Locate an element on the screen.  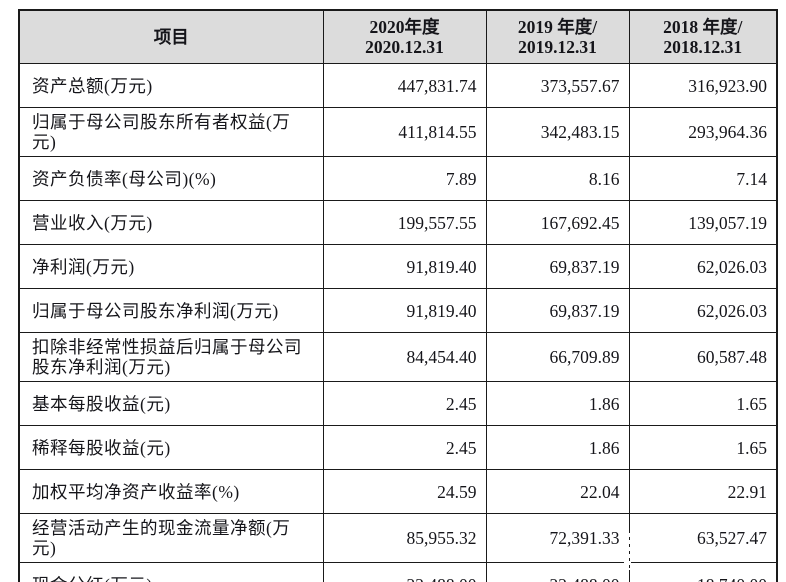
table-row: 现金分红(万元) 22,488.00 22,488.00 18,740.00 is located at coordinates (398, 572).